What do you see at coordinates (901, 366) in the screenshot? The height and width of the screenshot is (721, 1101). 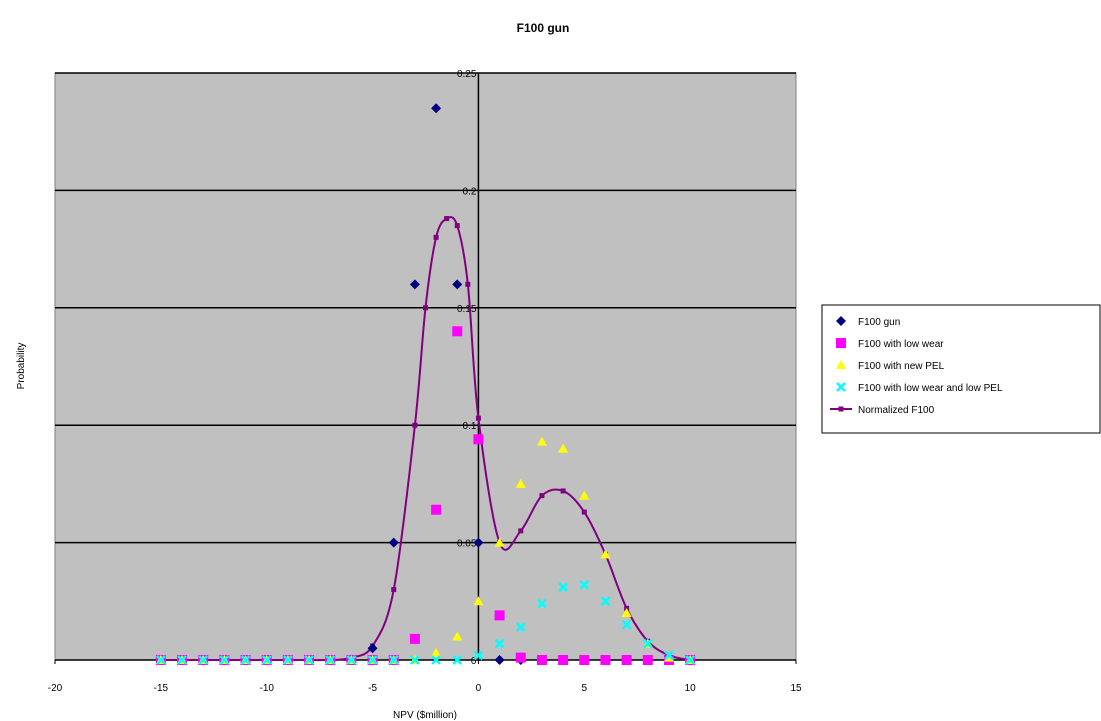 I see `legend-label: F100 with new PEL` at bounding box center [901, 366].